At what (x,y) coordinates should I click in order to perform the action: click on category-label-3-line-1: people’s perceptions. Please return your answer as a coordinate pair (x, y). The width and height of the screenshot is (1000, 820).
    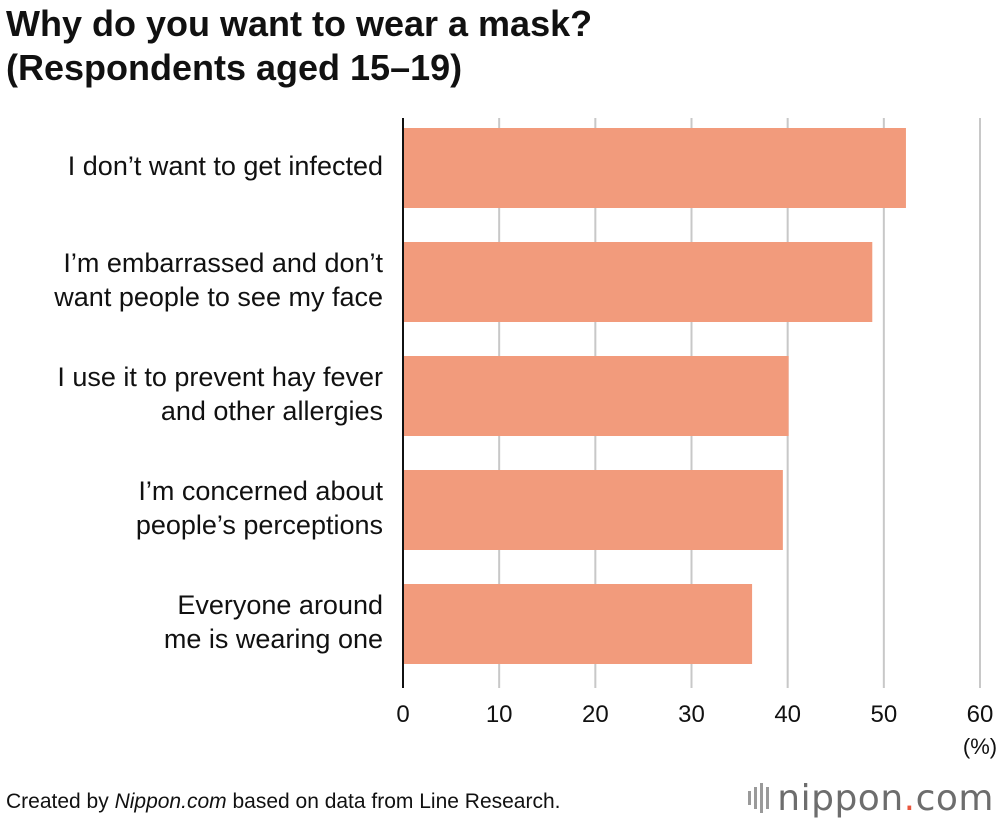
    Looking at the image, I should click on (259, 525).